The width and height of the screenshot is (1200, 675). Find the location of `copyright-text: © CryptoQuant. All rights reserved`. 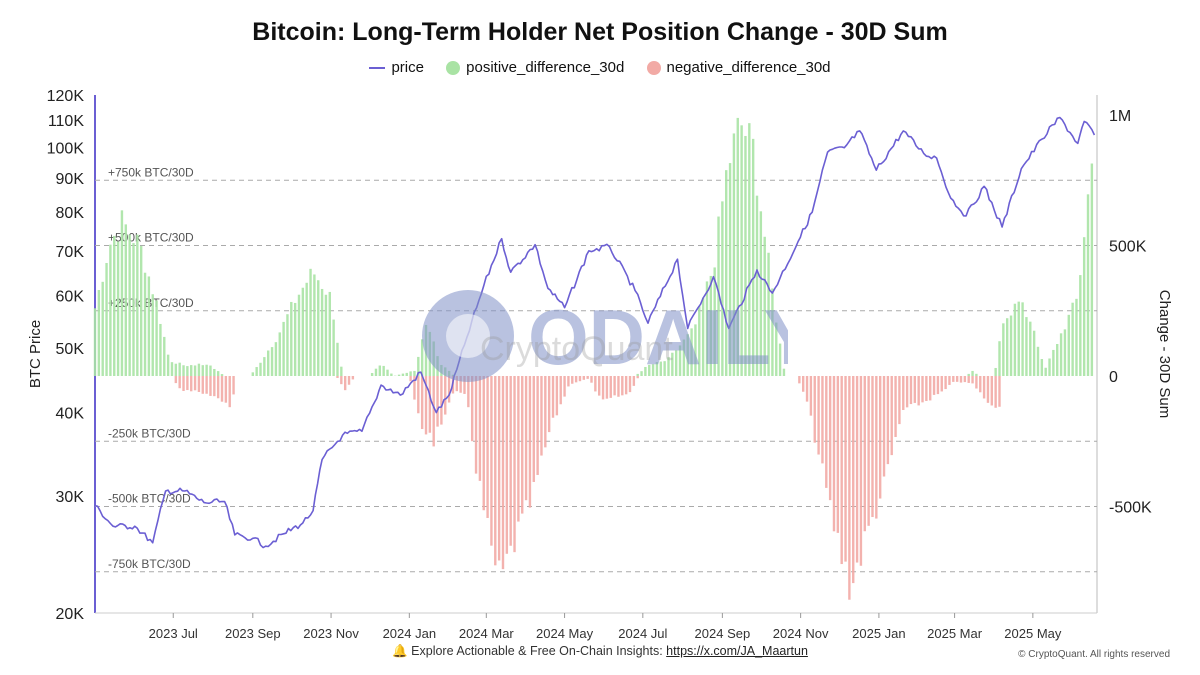

copyright-text: © CryptoQuant. All rights reserved is located at coordinates (1094, 654).